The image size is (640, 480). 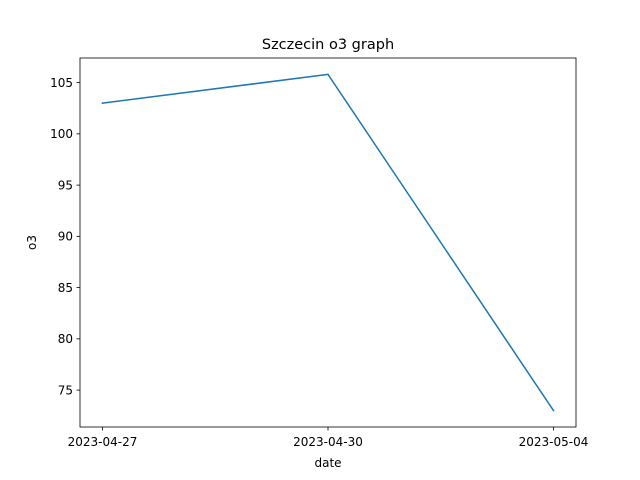 What do you see at coordinates (61, 83) in the screenshot?
I see `y-tick-label: 105` at bounding box center [61, 83].